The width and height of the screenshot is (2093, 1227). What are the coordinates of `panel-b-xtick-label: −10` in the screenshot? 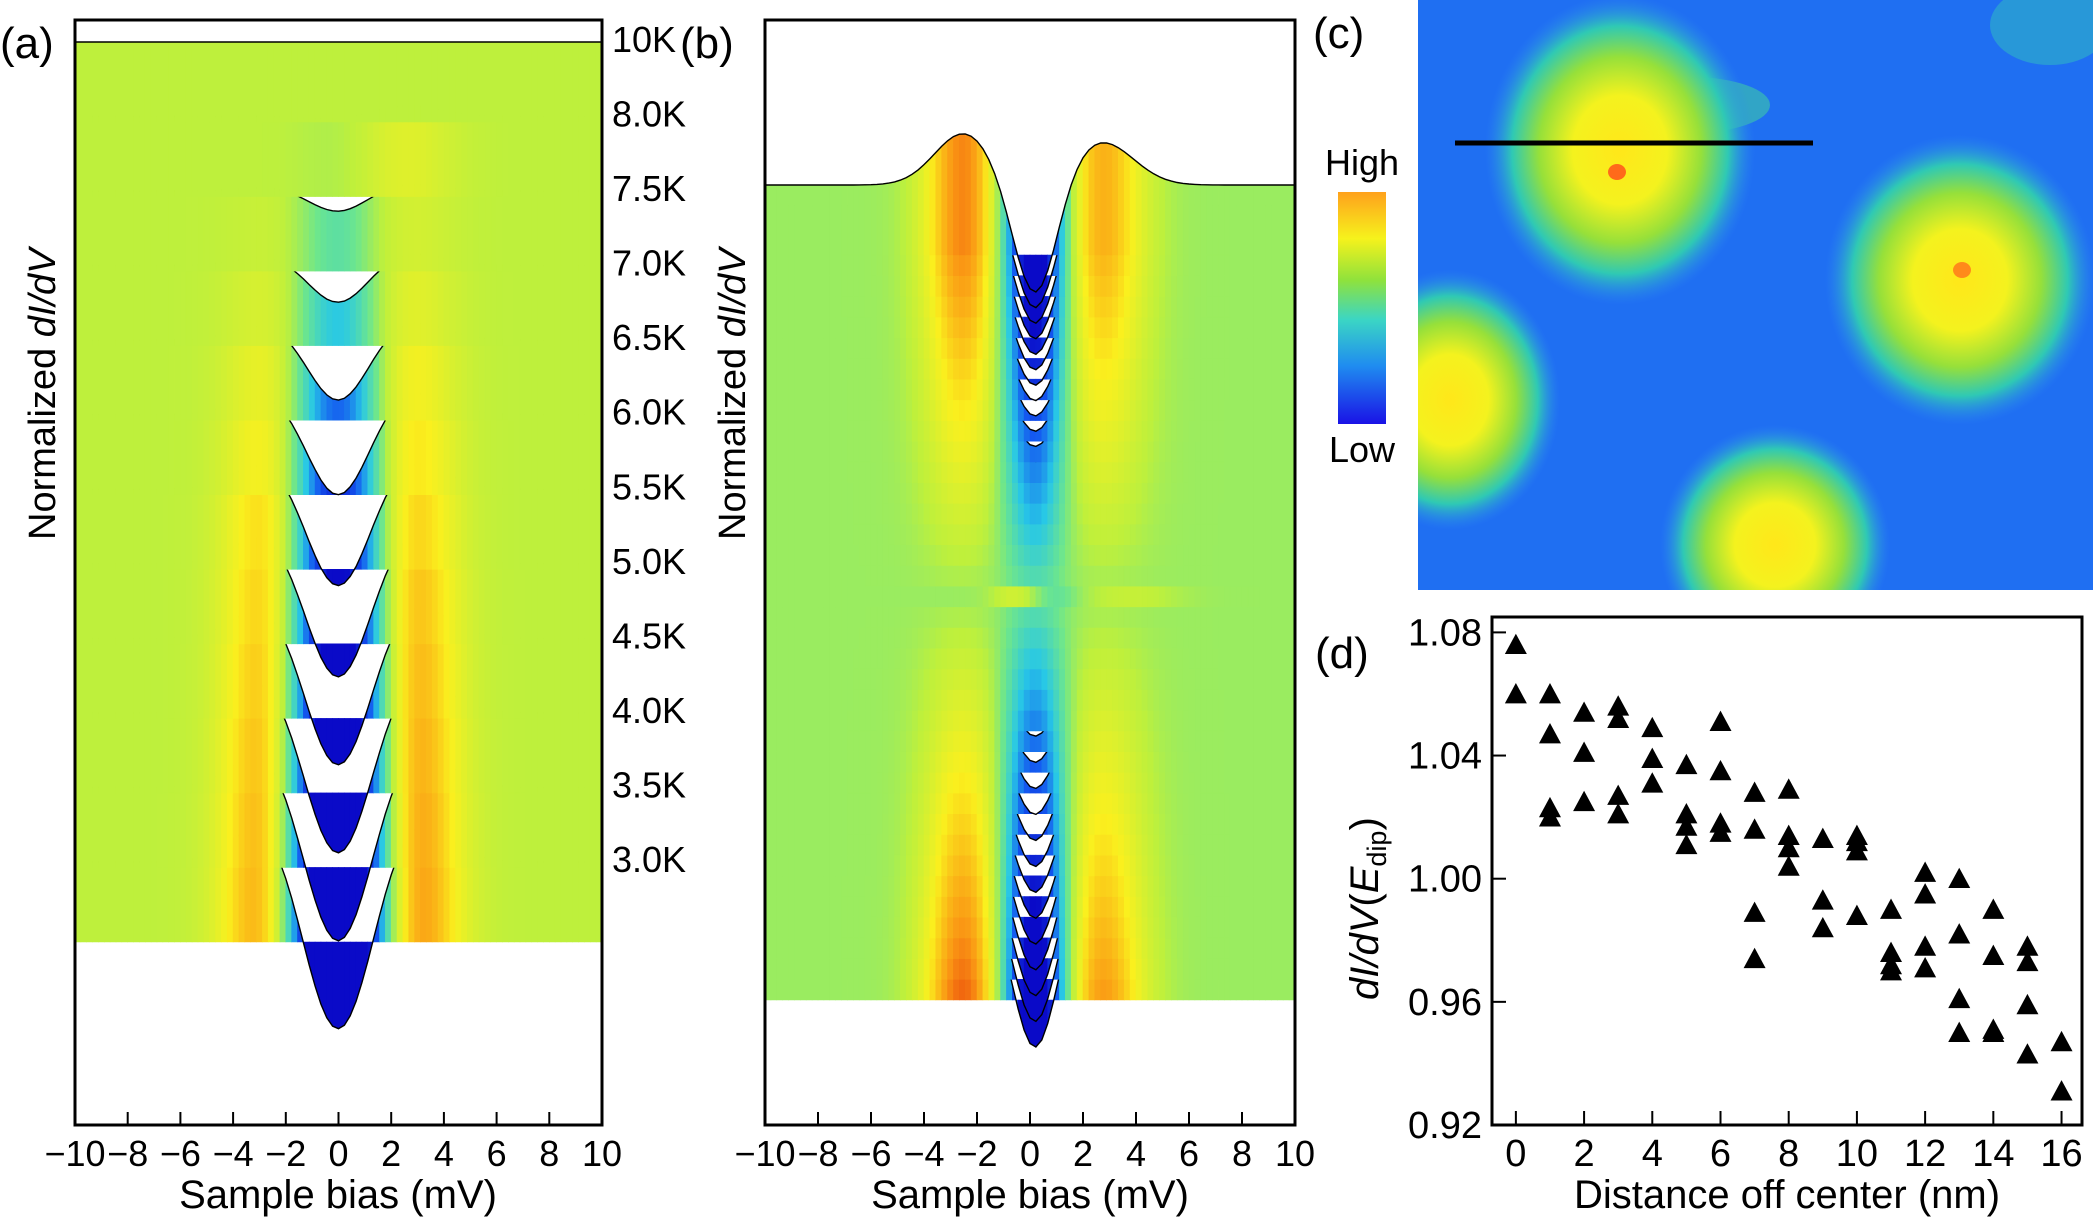 It's located at (764, 1153).